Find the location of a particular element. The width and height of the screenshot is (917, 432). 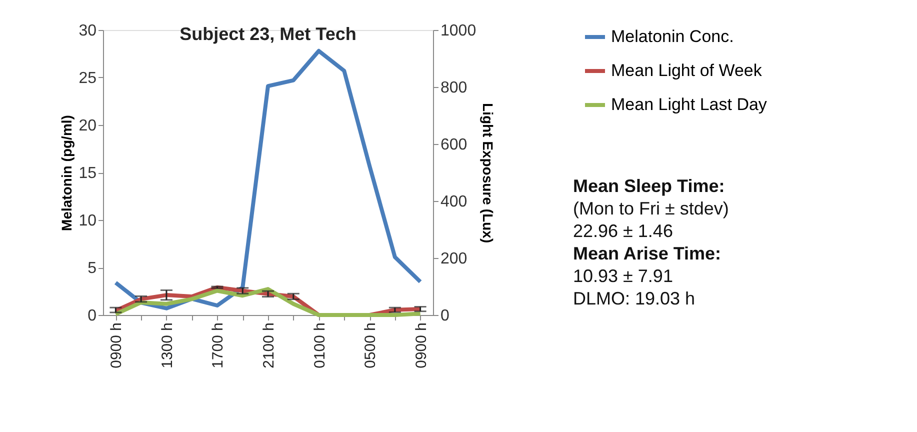

y2-tick-label: 400 is located at coordinates (454, 202).